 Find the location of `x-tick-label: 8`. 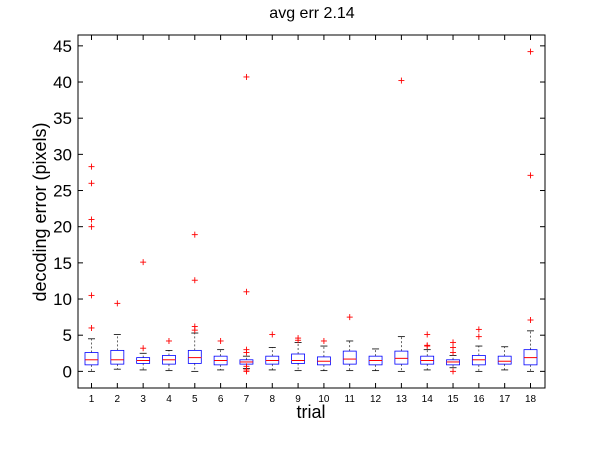

x-tick-label: 8 is located at coordinates (272, 399).